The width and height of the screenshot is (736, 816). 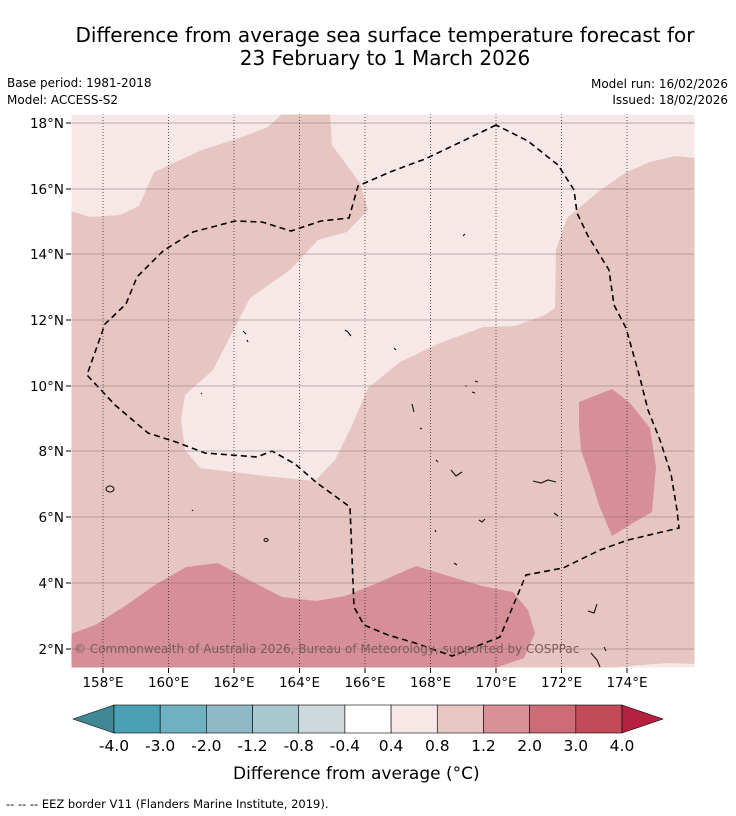 What do you see at coordinates (63, 100) in the screenshot?
I see `model-text: Model: ACCESS-S2` at bounding box center [63, 100].